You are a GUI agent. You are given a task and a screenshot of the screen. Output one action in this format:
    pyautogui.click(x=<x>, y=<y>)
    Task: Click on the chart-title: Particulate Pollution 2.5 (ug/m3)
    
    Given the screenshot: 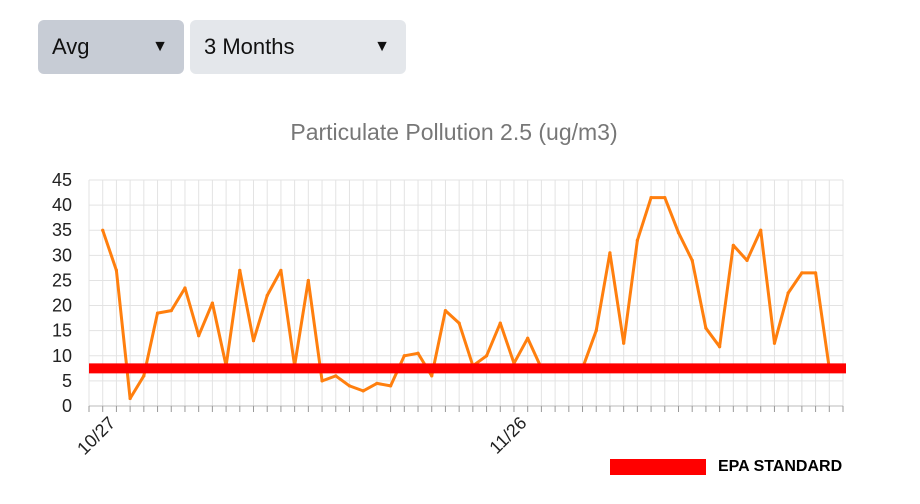 What is the action you would take?
    pyautogui.click(x=453, y=132)
    